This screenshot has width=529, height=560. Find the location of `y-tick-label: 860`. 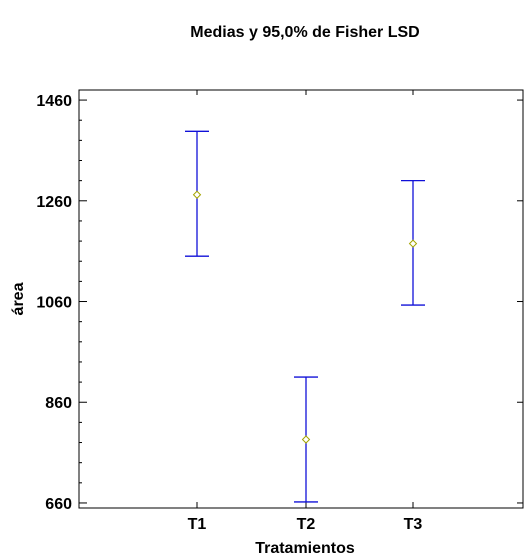

y-tick-label: 860 is located at coordinates (58, 403).